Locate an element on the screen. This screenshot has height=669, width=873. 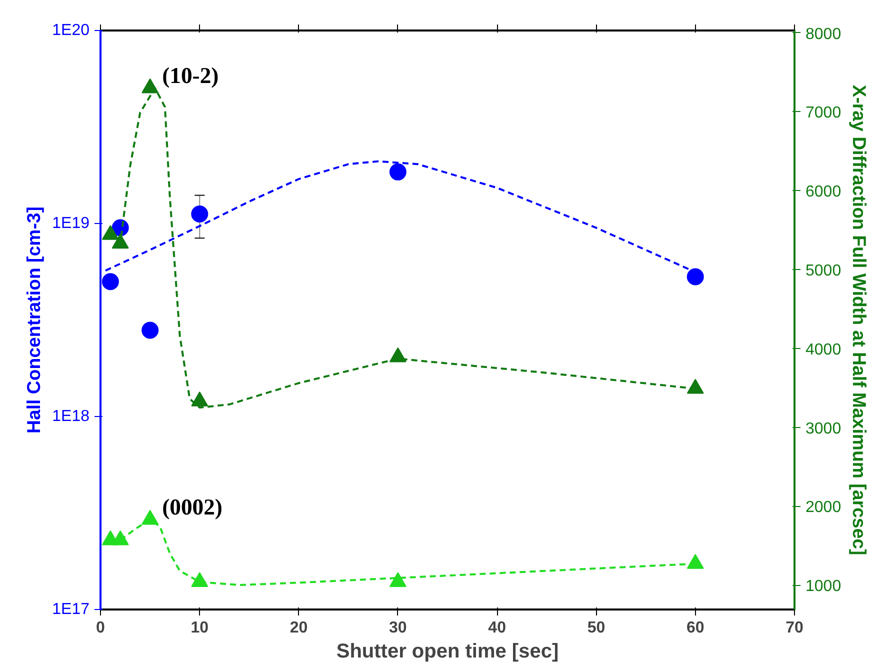
y-tick-label: 1E18 is located at coordinates (71, 416).